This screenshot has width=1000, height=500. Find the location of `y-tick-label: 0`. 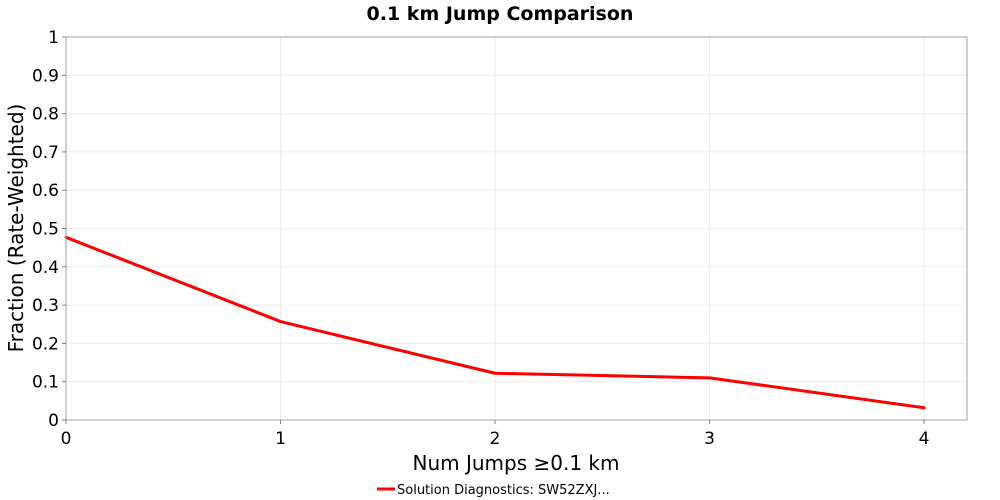

y-tick-label: 0 is located at coordinates (53, 421).